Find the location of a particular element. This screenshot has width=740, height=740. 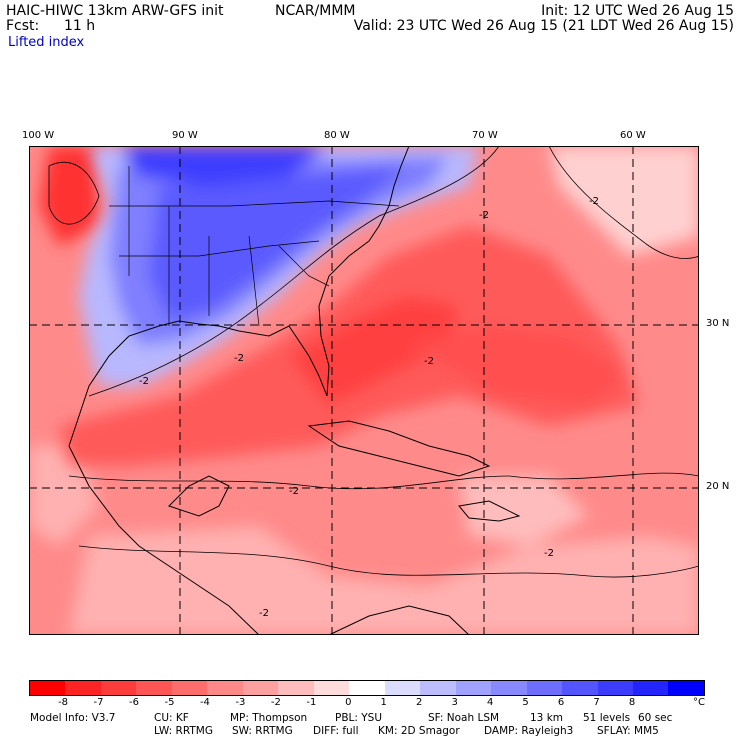

footer-item: KM: 2D Smagor is located at coordinates (419, 731).